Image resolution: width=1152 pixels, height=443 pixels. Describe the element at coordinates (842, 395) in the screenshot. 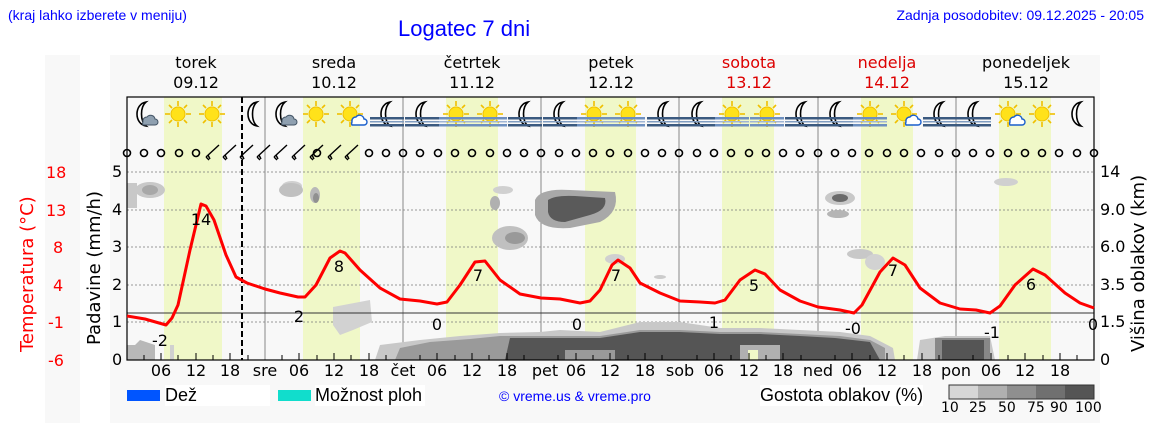

I see `cloud-density-label: Gostota oblakov (%)` at that location.